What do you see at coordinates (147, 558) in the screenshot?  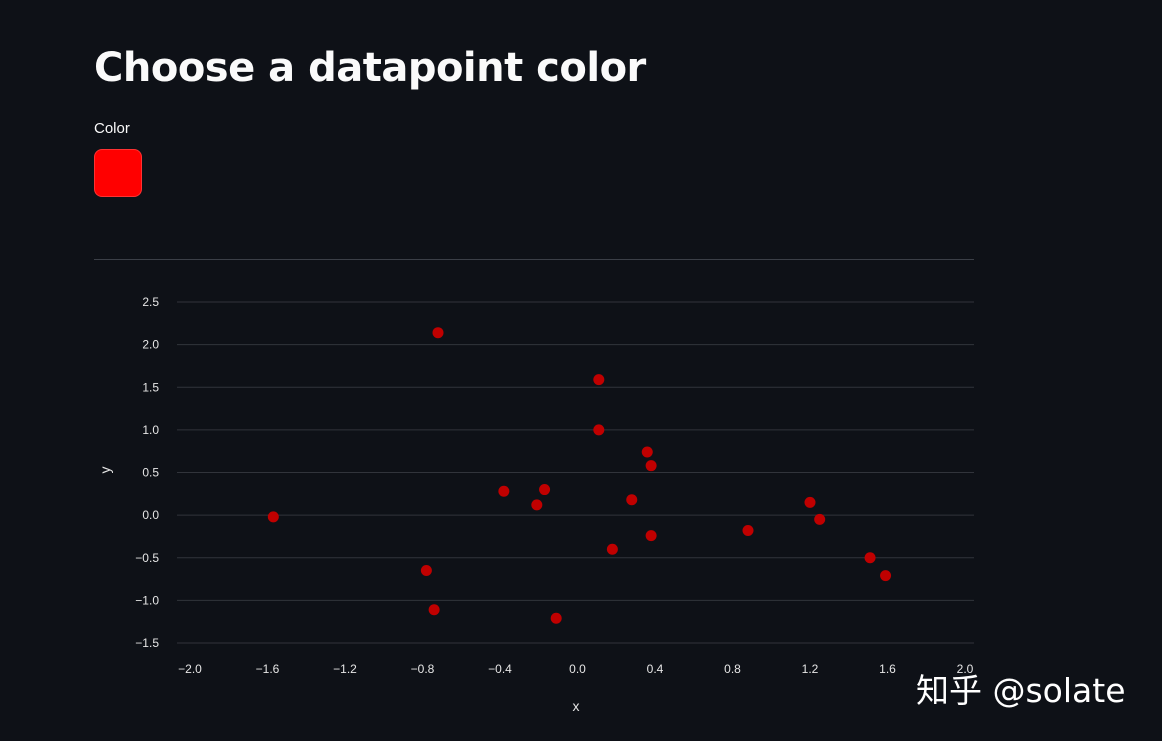 I see `y-tick-label: −0.5` at bounding box center [147, 558].